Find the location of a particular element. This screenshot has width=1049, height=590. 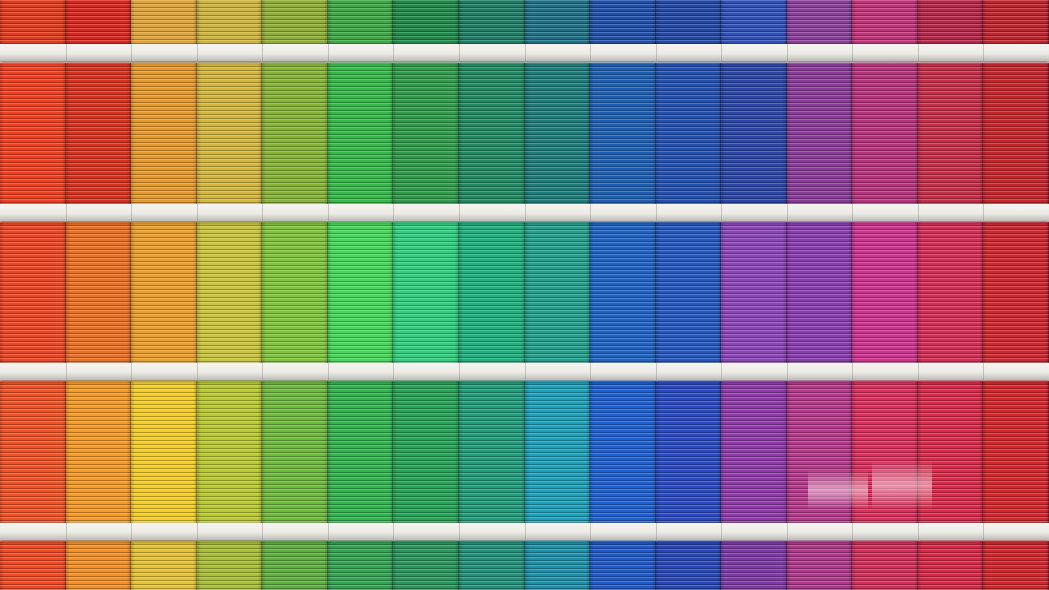

floor-slab is located at coordinates (524, 52).